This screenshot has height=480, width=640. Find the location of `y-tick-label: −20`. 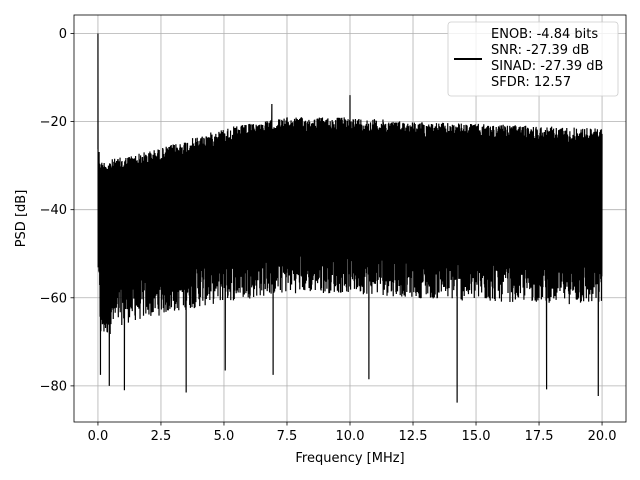

y-tick-label: −20 is located at coordinates (53, 122).